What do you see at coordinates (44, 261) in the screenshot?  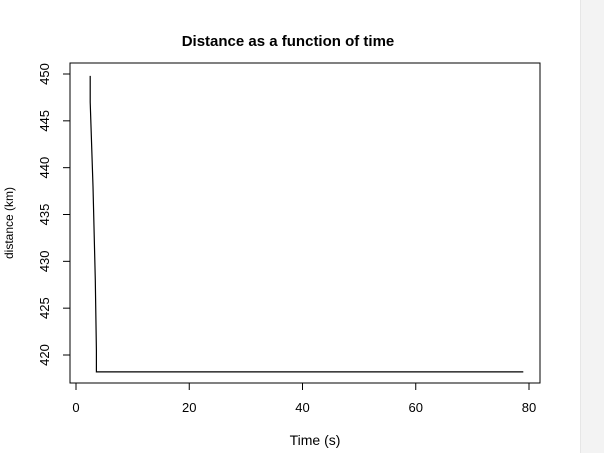 I see `y-tick-label: 430` at bounding box center [44, 261].